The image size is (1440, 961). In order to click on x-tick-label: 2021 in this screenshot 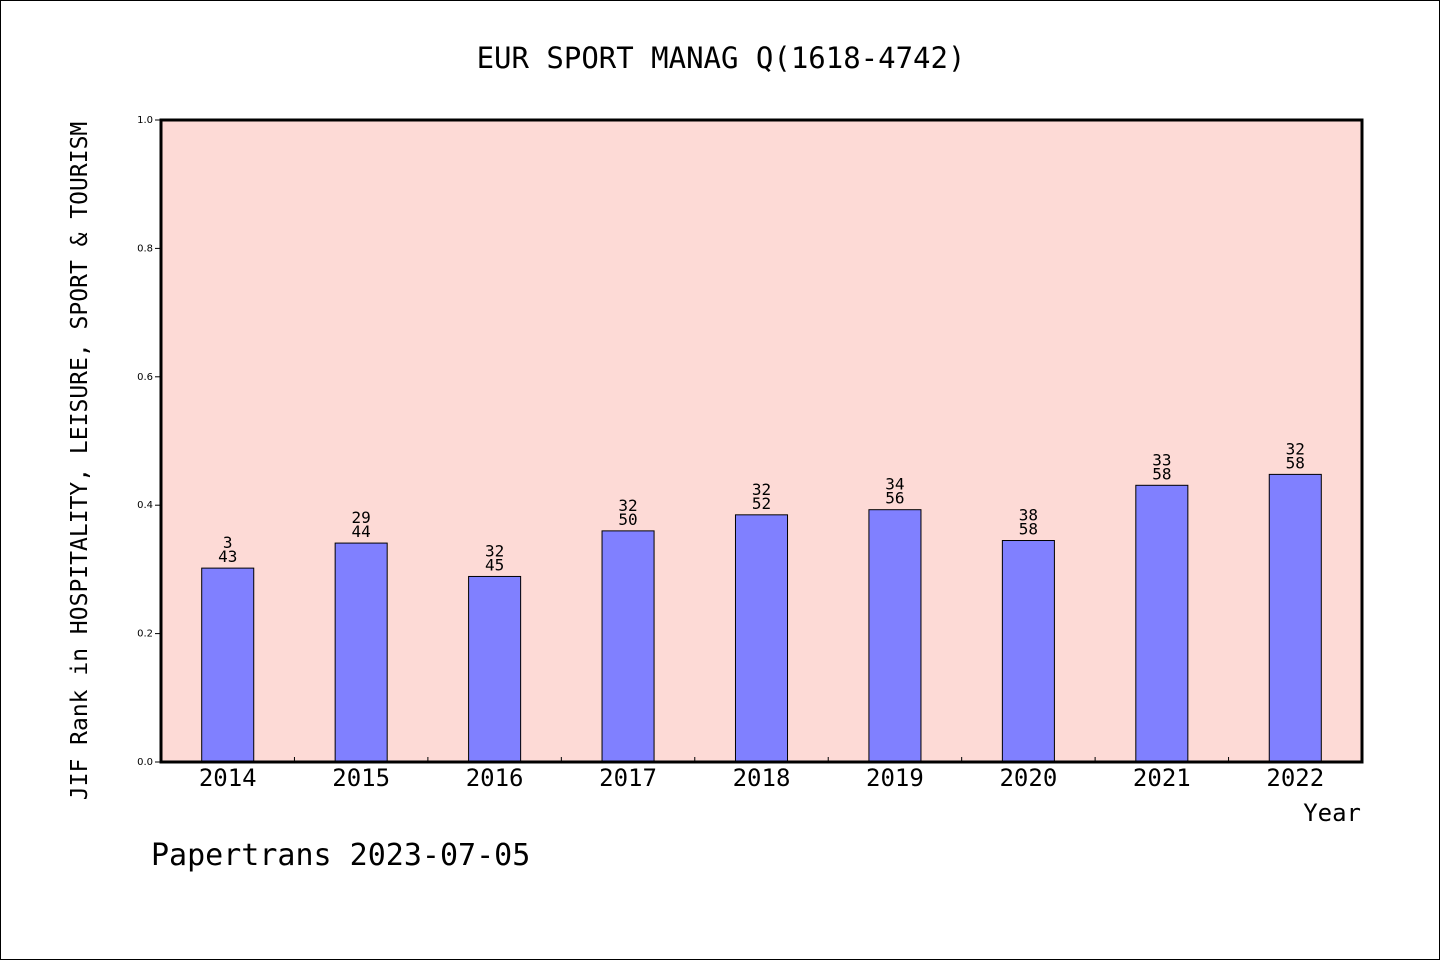, I will do `click(1162, 778)`.